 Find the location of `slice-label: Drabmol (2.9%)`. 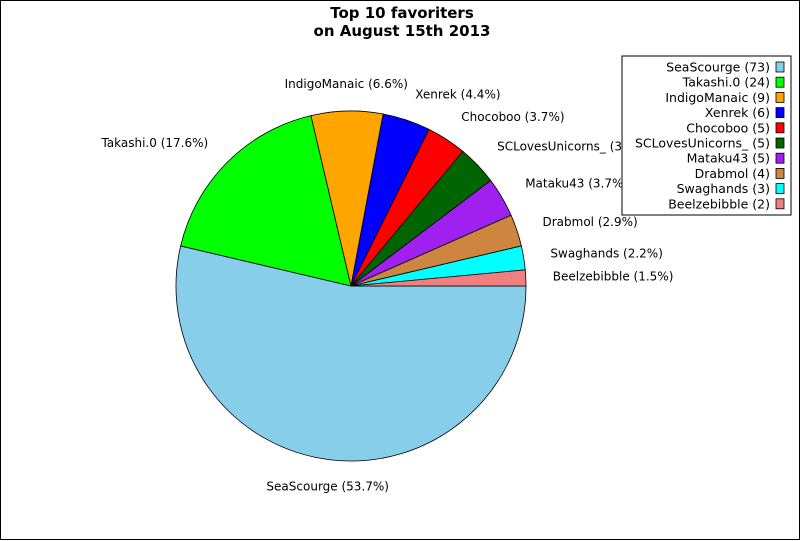

slice-label: Drabmol (2.9%) is located at coordinates (590, 222).